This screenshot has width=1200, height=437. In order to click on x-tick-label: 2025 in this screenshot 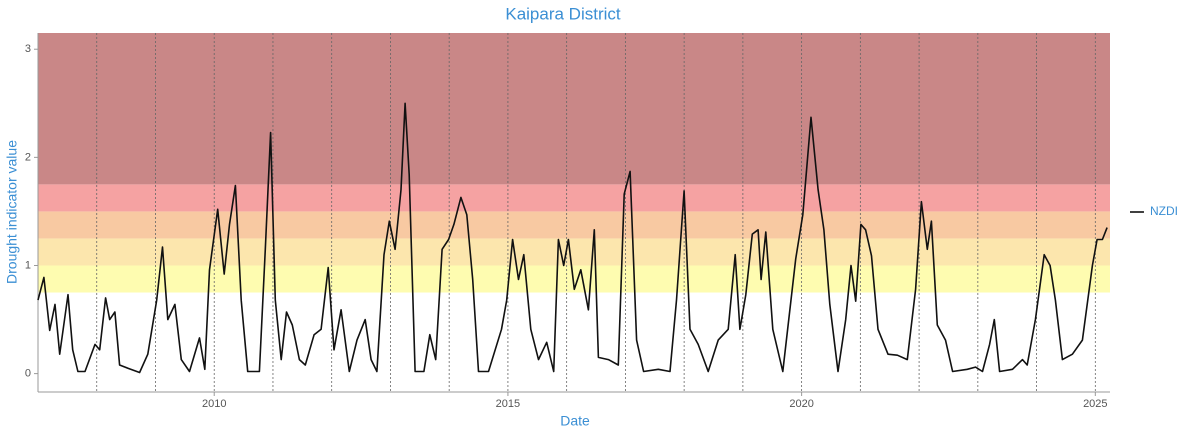, I will do `click(1095, 404)`.